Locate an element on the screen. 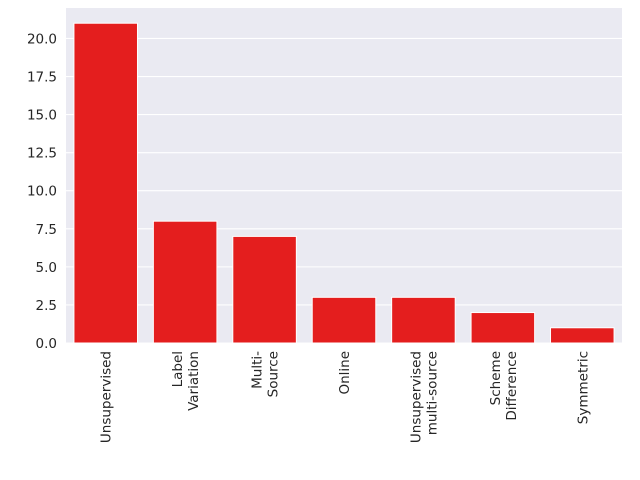 This screenshot has width=640, height=480. x-tick-label-1: Label Variation is located at coordinates (186, 381).